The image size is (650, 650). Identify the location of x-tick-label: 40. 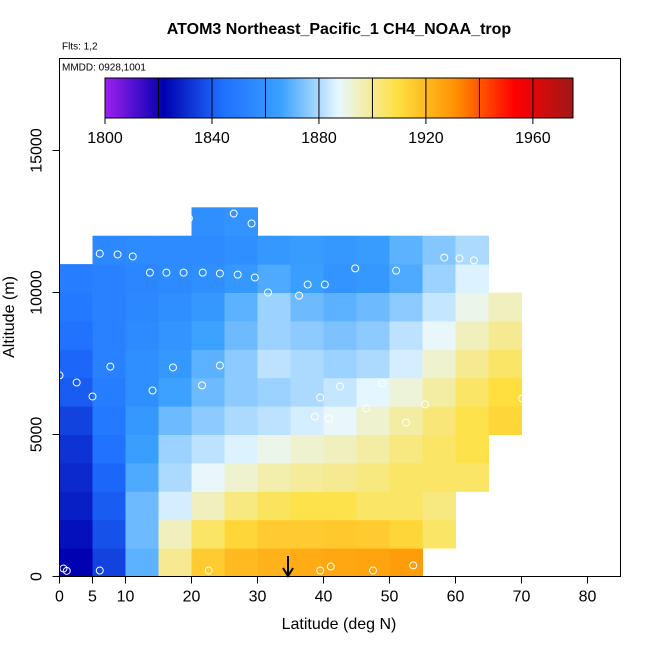
(324, 597).